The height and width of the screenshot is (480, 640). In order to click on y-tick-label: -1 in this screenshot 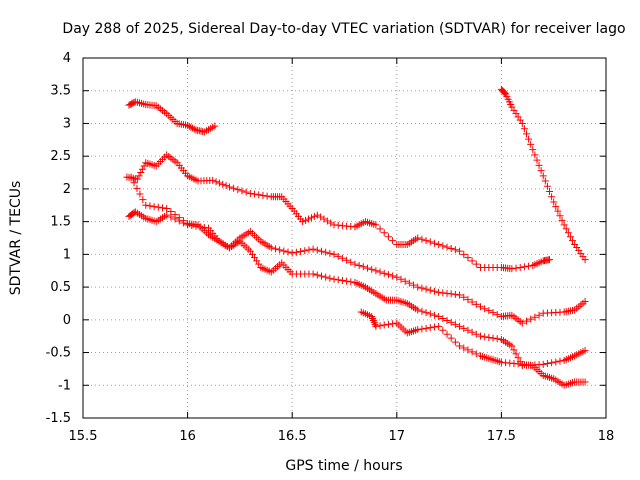, I will do `click(64, 385)`.